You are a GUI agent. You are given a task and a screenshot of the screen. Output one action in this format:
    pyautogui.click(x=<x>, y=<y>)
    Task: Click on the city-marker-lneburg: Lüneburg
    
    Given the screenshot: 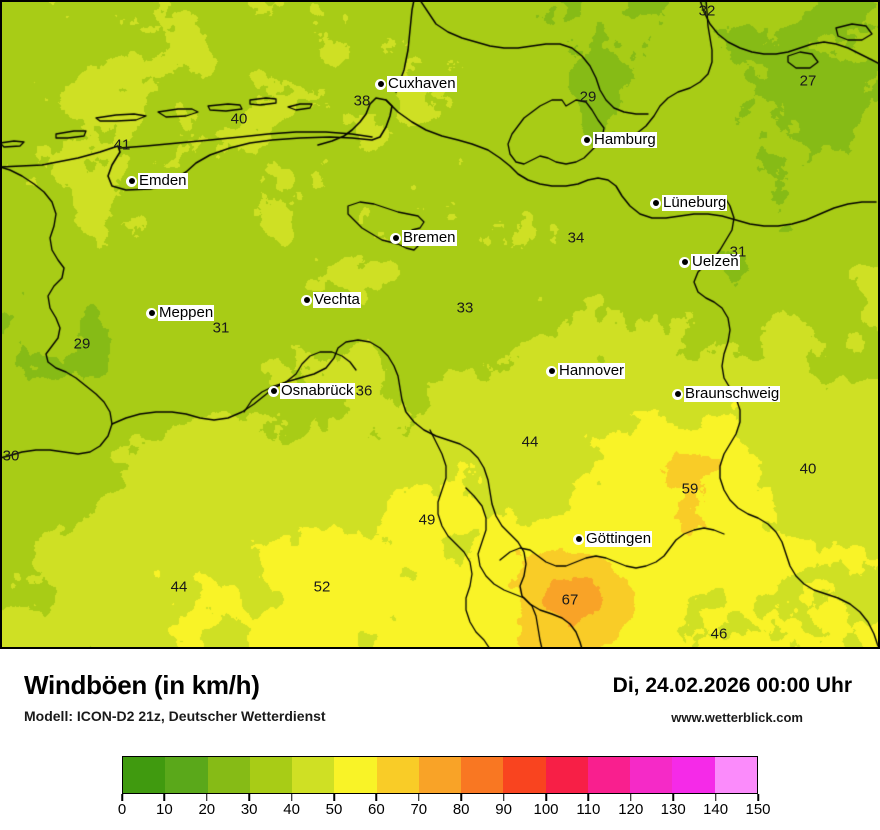 What is the action you would take?
    pyautogui.click(x=689, y=202)
    